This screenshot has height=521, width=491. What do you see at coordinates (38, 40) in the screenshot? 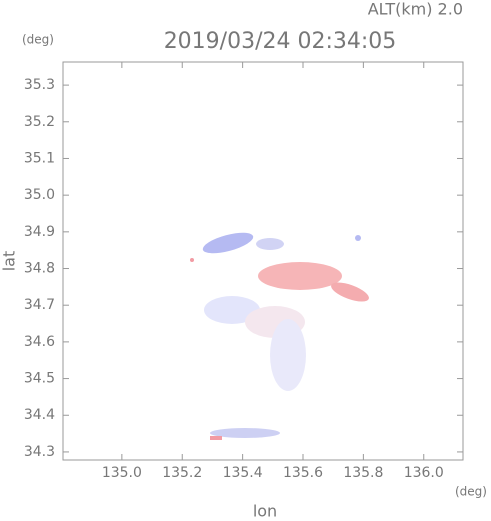
I see `y-unit: (deg)` at bounding box center [38, 40].